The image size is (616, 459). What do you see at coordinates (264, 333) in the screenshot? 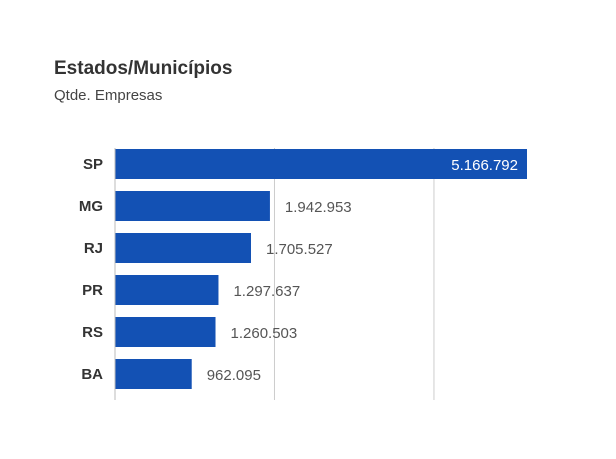
I see `value-label-rs: 1.260.503` at bounding box center [264, 333].